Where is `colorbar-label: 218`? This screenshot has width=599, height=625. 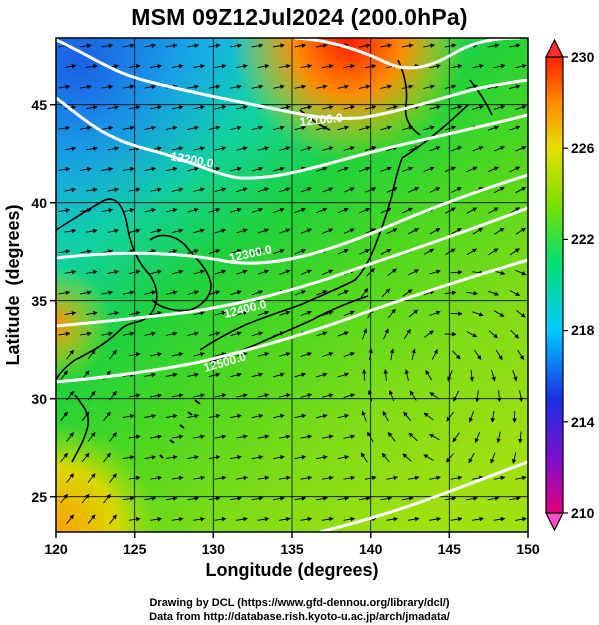 colorbar-label: 218 is located at coordinates (583, 330).